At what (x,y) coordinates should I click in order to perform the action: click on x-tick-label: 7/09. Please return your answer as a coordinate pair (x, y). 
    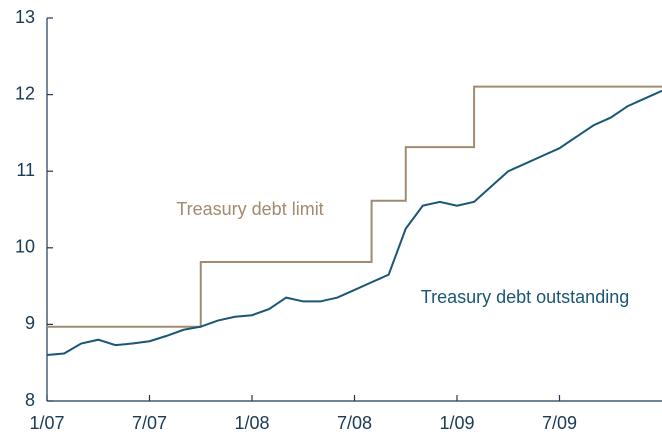
    Looking at the image, I should click on (559, 423).